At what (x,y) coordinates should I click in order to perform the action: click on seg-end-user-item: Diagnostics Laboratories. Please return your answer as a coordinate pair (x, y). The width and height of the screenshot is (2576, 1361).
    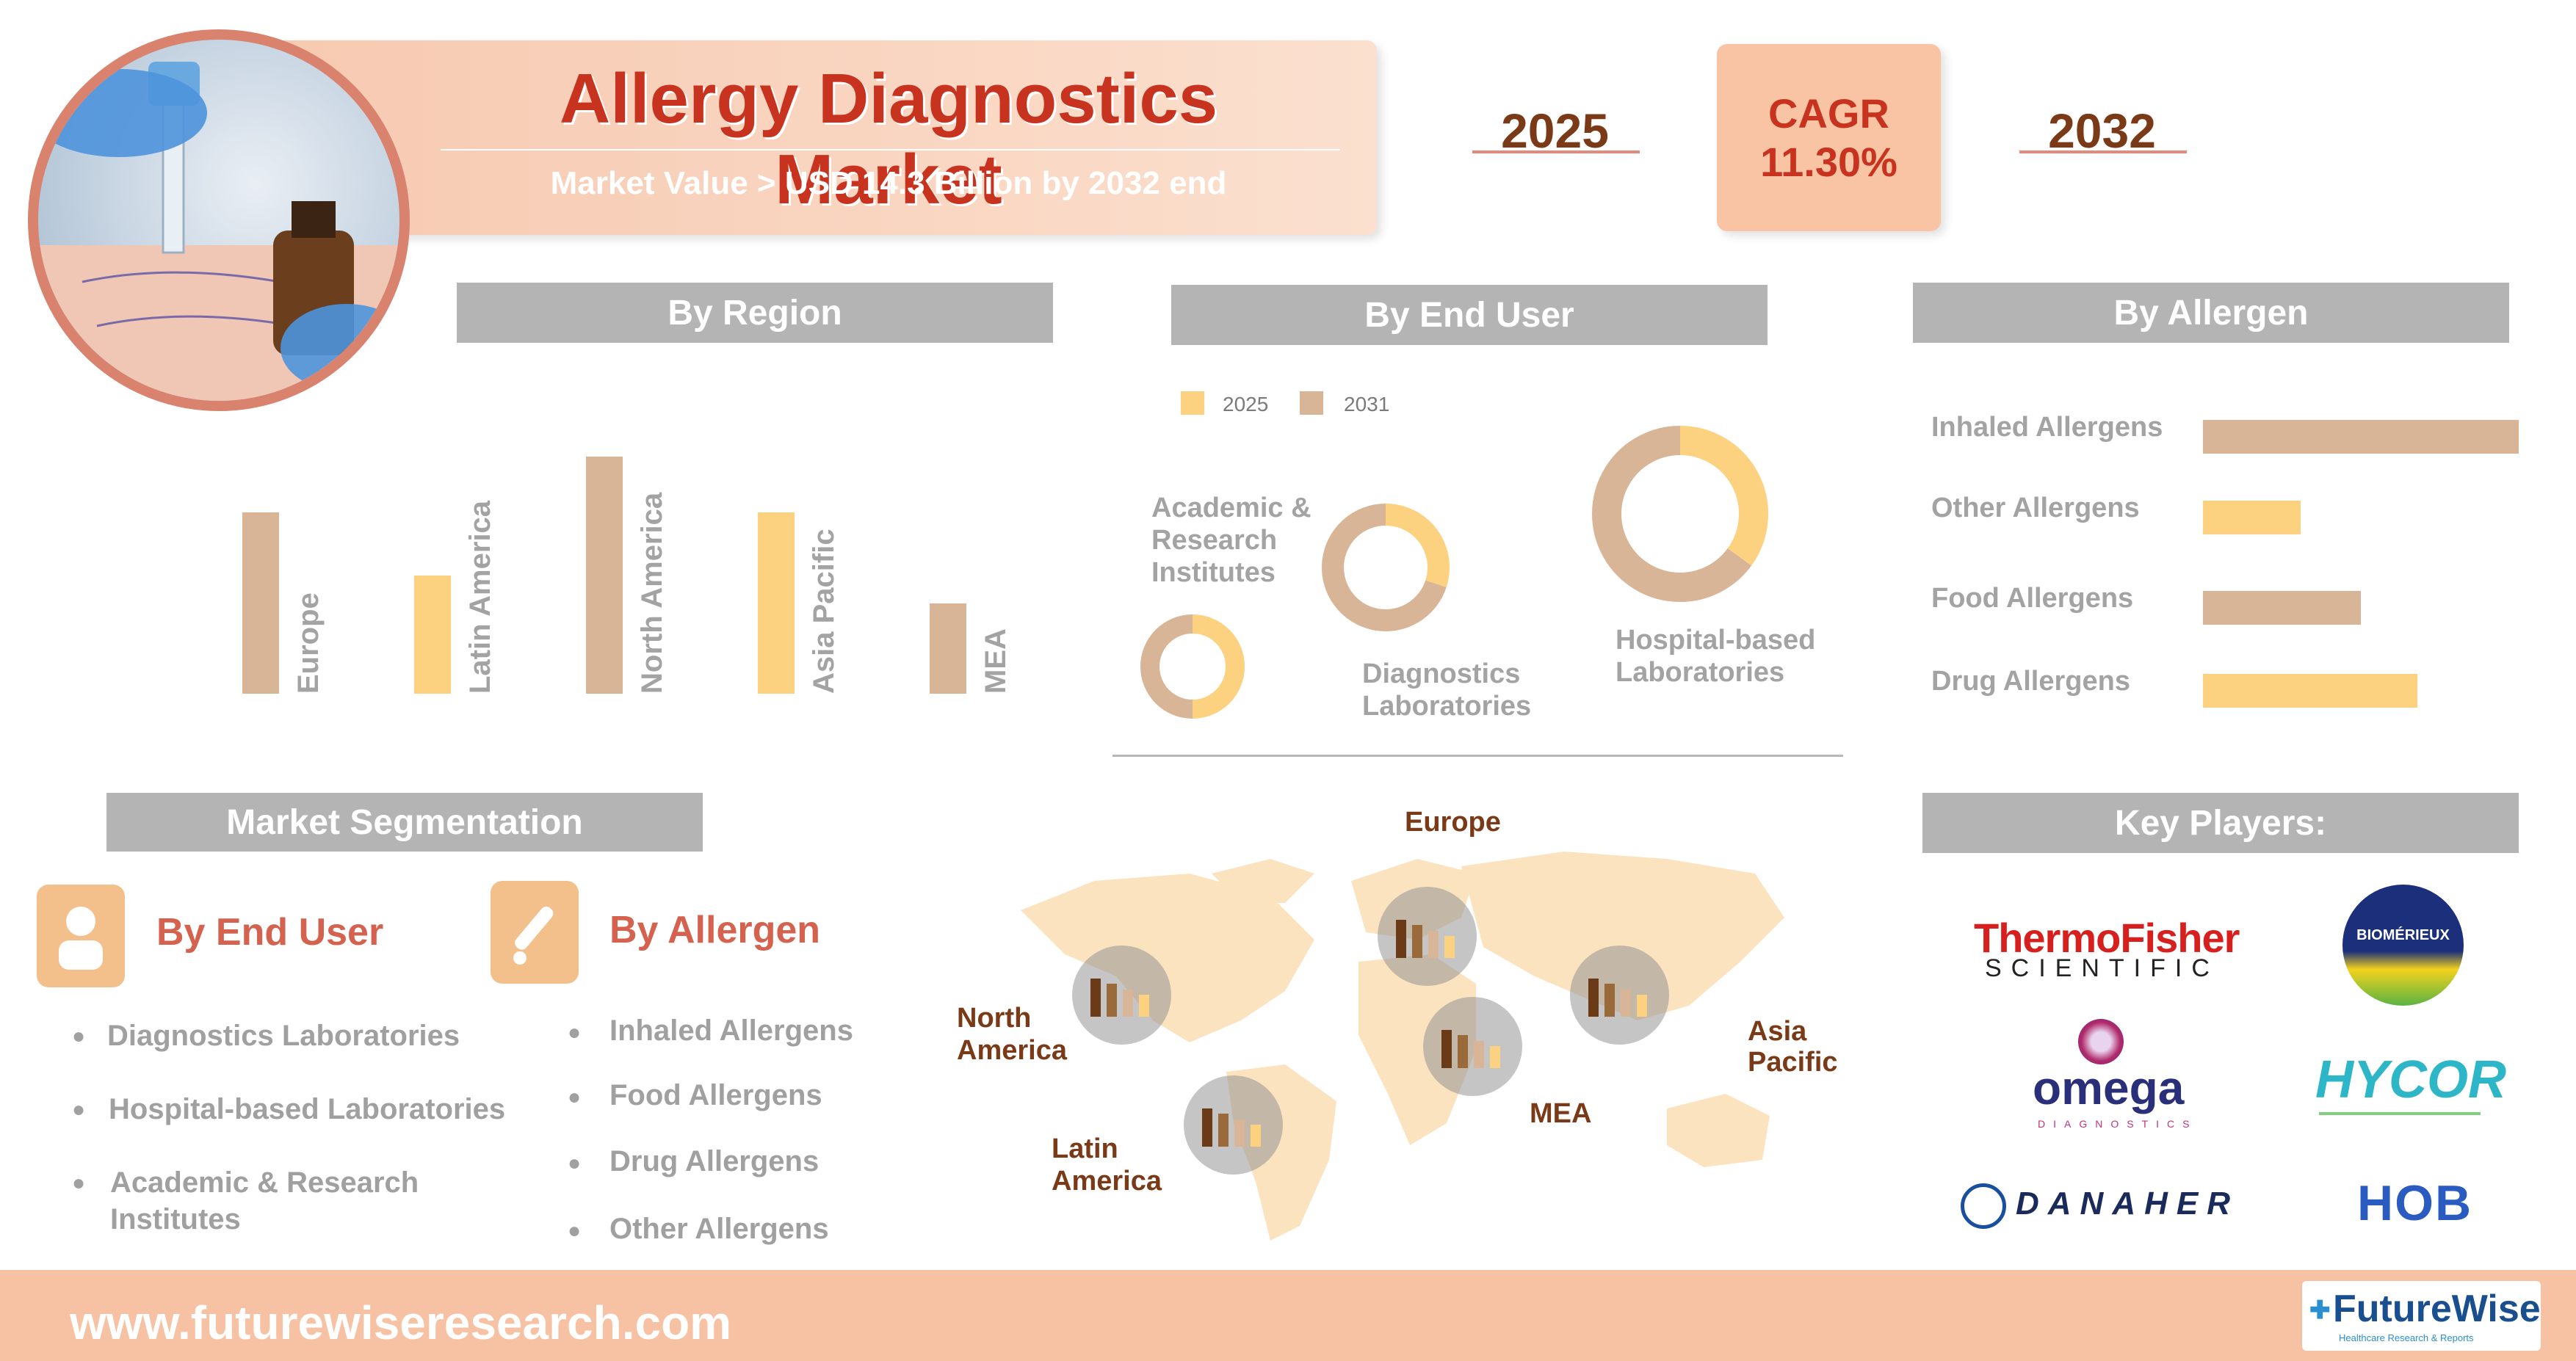
    Looking at the image, I should click on (283, 1036).